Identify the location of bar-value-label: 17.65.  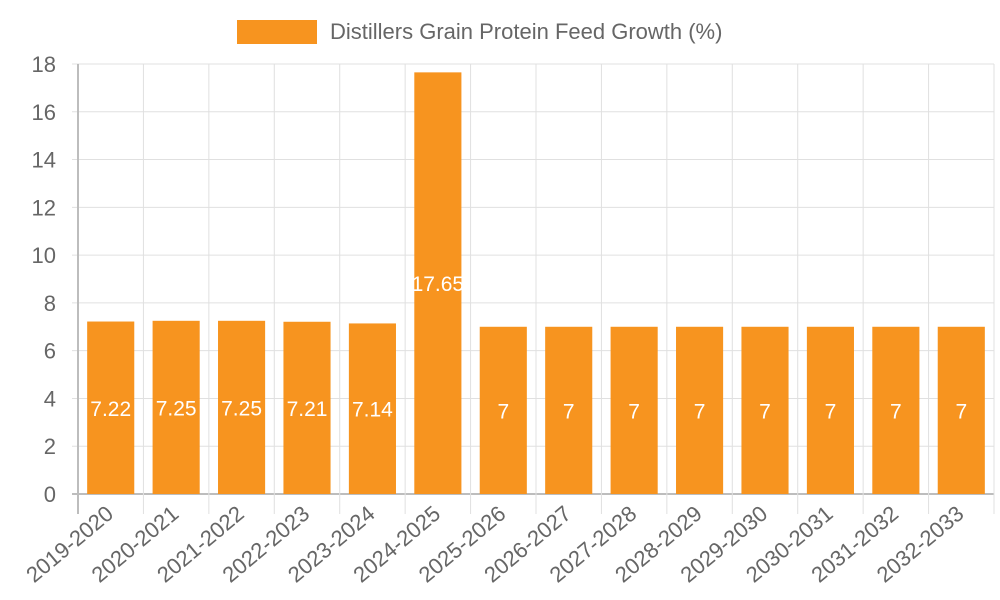
(438, 284).